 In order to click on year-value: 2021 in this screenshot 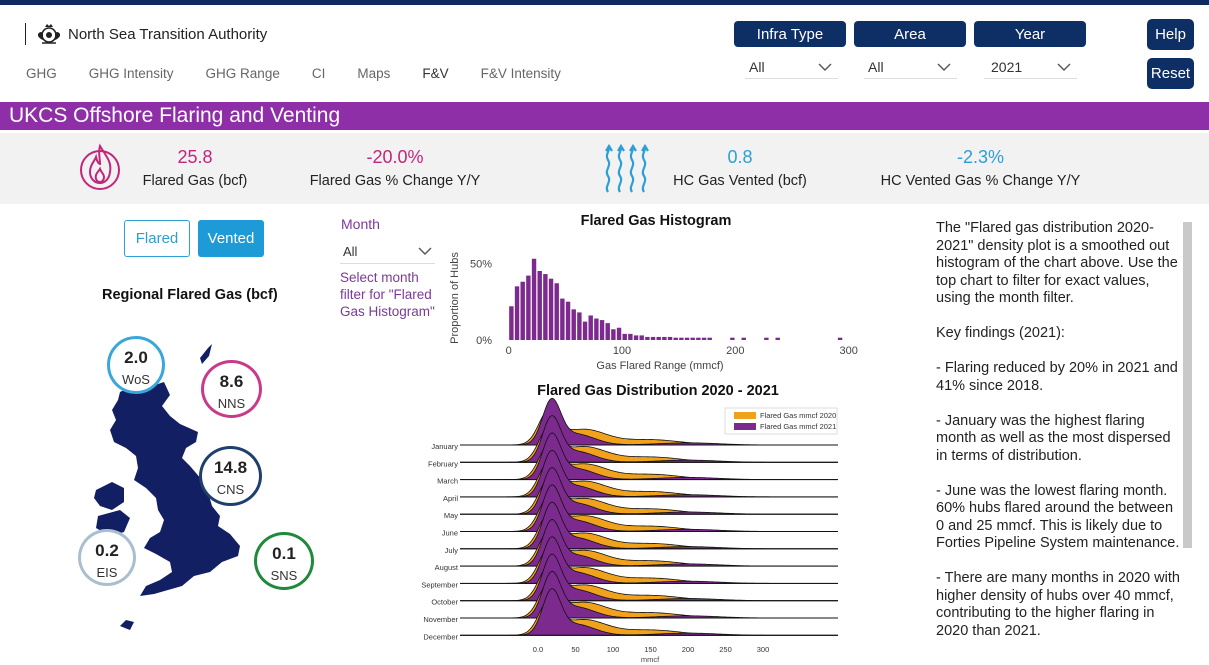, I will do `click(1007, 66)`.